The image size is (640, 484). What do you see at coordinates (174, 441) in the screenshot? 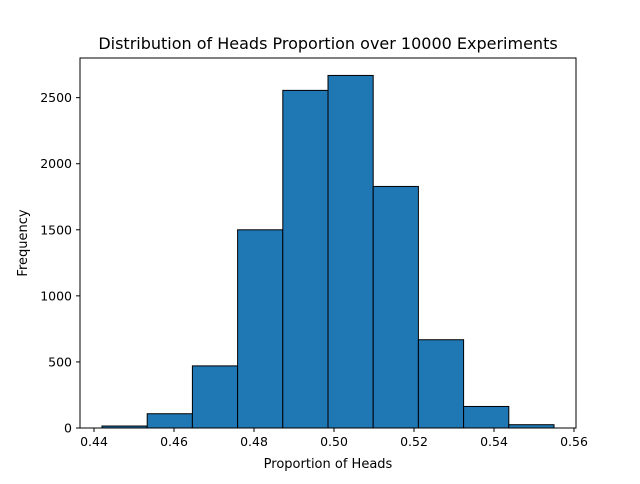
I see `x-tick-label: 0.46` at bounding box center [174, 441].